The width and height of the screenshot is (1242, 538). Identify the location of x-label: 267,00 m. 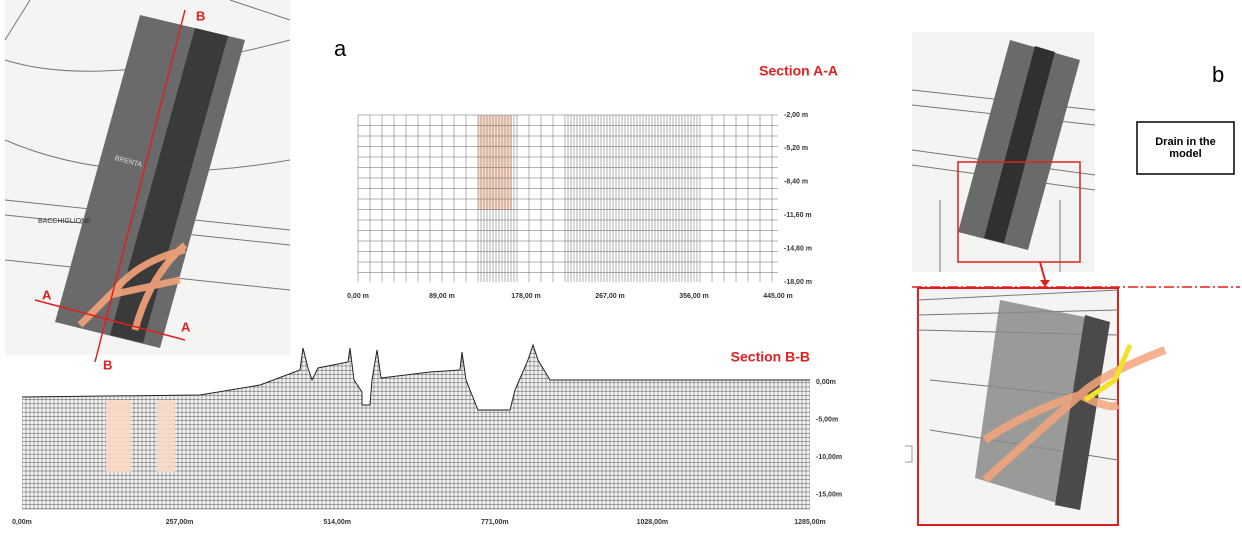
(610, 296).